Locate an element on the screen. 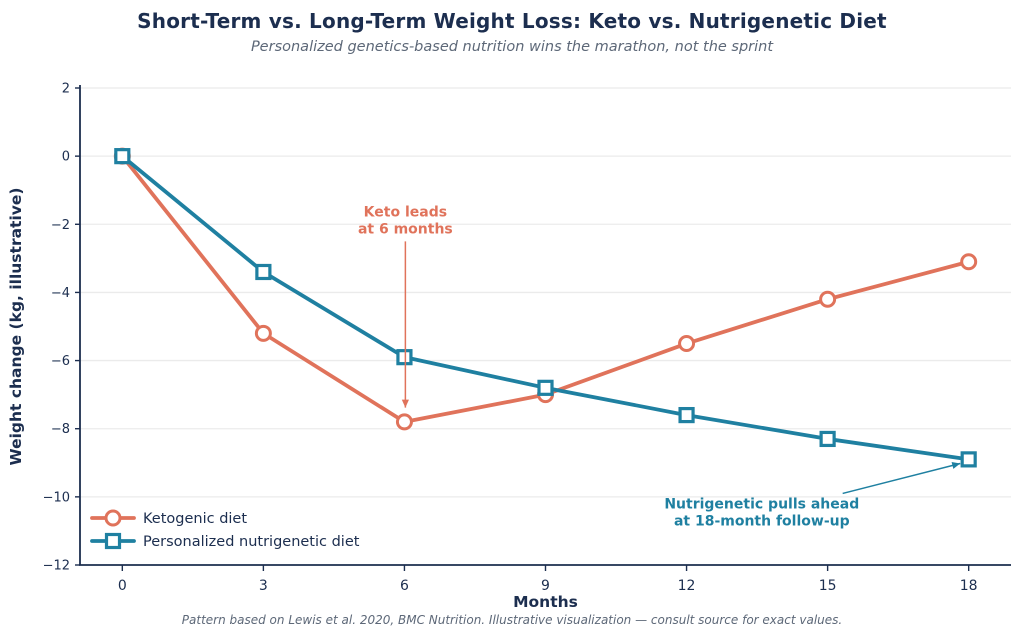 The height and width of the screenshot is (640, 1024). x-tick-label: 15 is located at coordinates (828, 586).